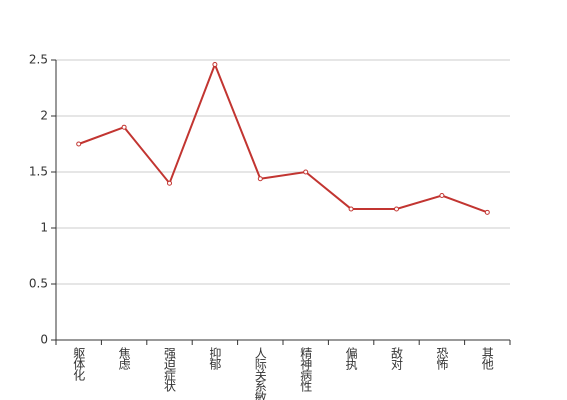  I want to click on x-tick-label: 抑郁, so click(215, 358).